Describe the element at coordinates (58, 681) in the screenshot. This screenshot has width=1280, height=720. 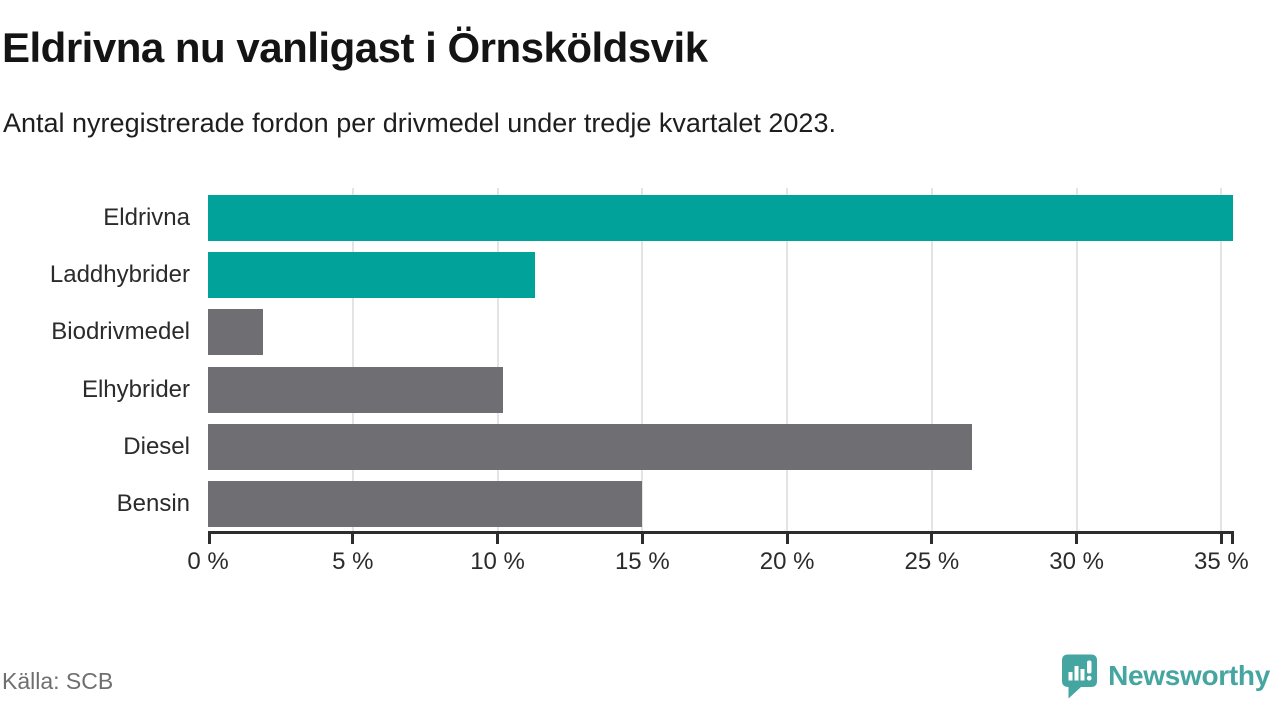
I see `source-note: Källa: SCB` at that location.